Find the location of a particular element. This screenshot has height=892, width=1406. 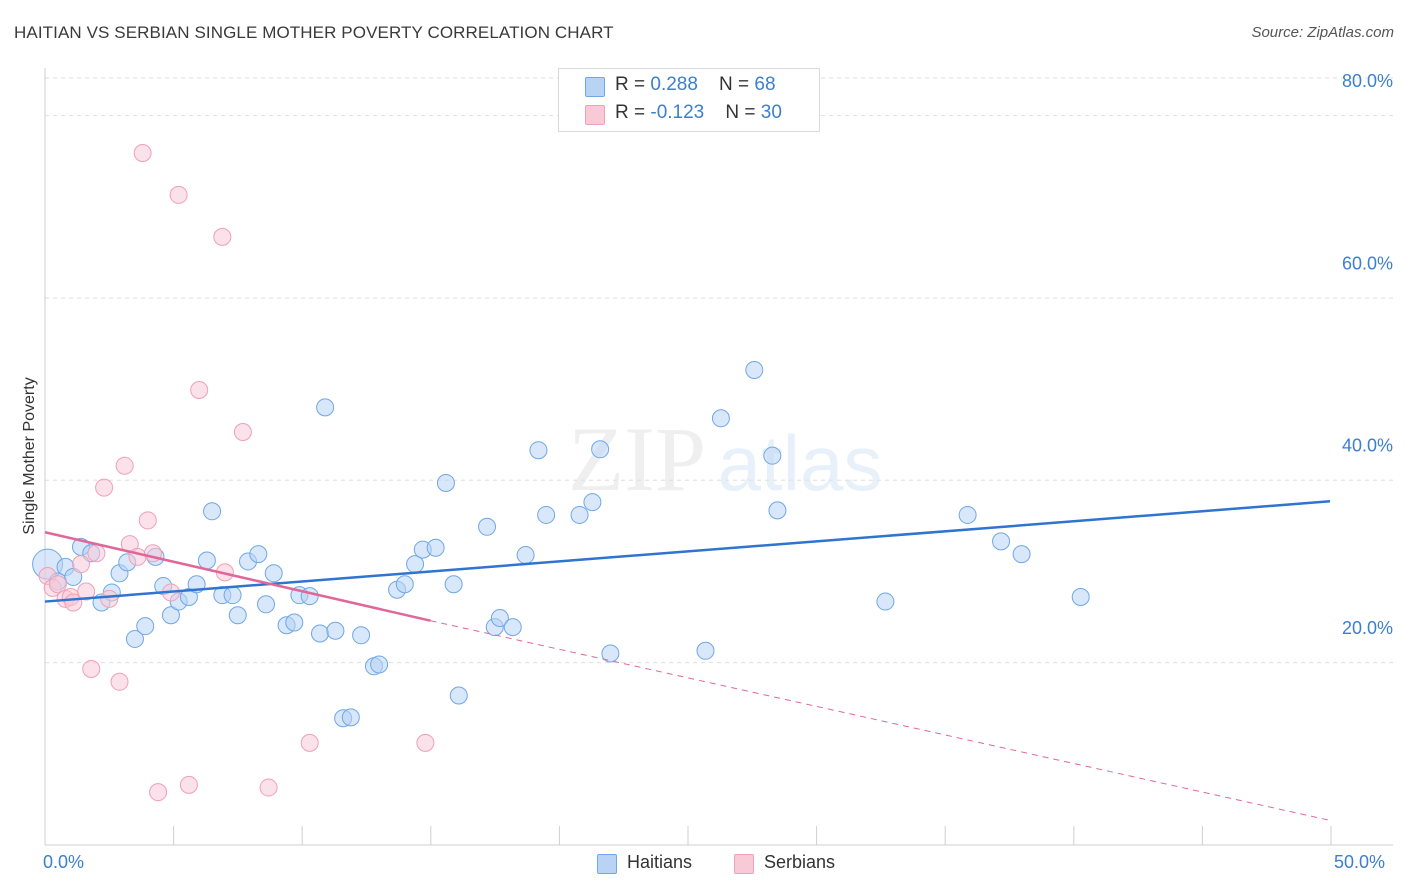

bottom-legend-swatch-haitians is located at coordinates (607, 864).